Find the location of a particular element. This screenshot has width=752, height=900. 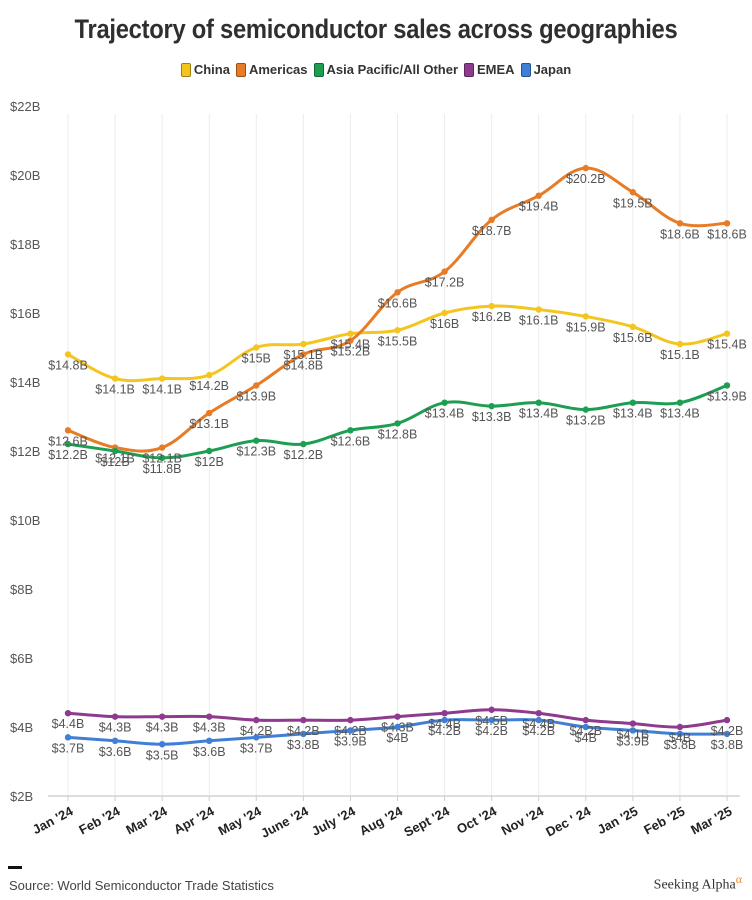

data-label-emea: $4.5B is located at coordinates (491, 721).